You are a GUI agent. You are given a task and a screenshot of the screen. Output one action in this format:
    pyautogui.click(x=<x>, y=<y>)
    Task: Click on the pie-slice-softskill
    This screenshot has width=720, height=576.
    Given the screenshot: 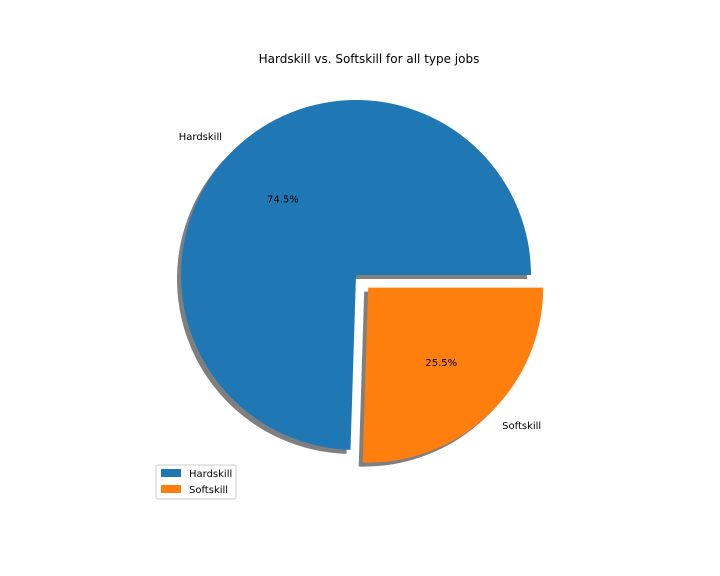 What is the action you would take?
    pyautogui.click(x=453, y=375)
    